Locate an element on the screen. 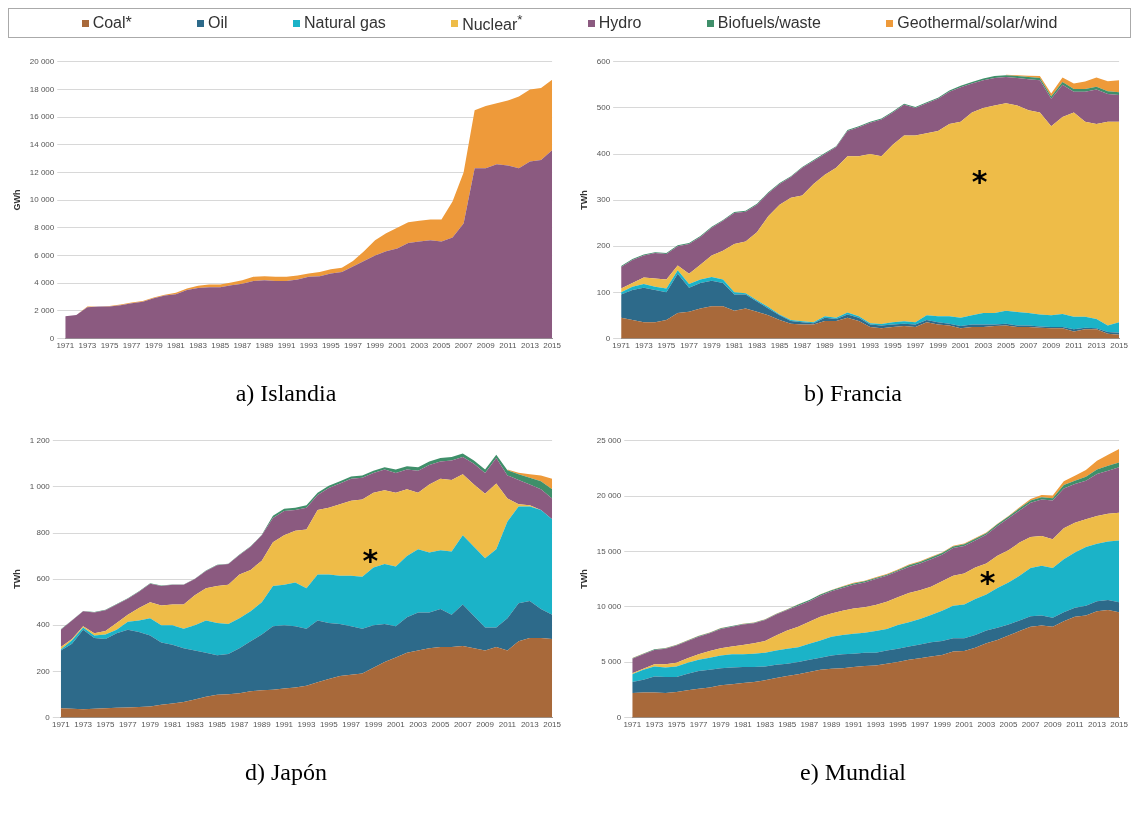  y-tick-label: 20 000 is located at coordinates (42, 62).